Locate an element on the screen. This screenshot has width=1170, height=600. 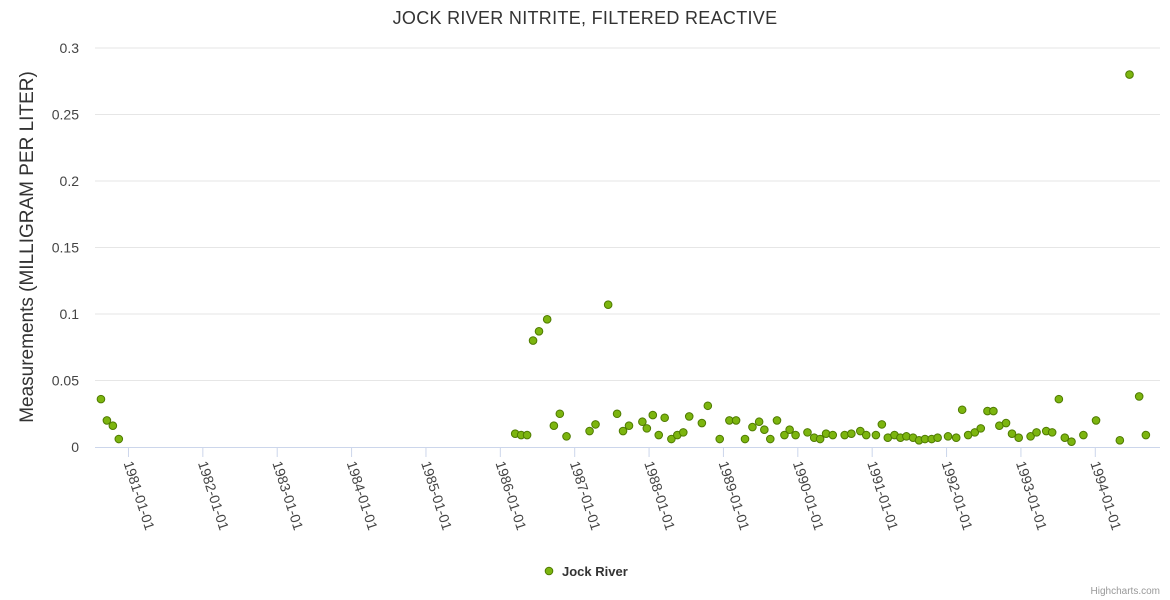
x-tick-label: 1994-01-01 is located at coordinates (1105, 495).